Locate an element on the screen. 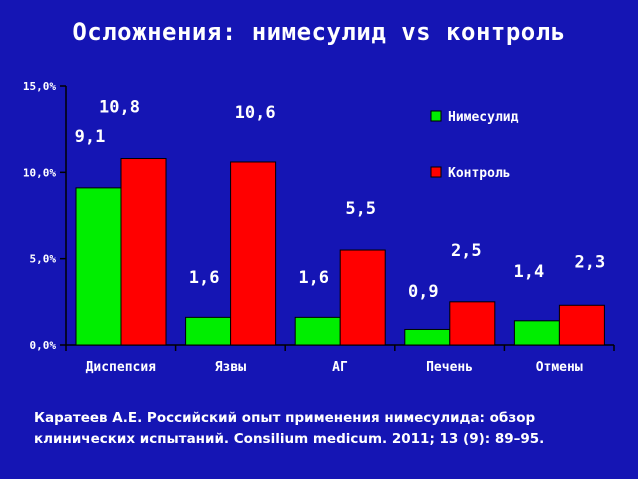  data-label-control: 10,6 is located at coordinates (255, 113).